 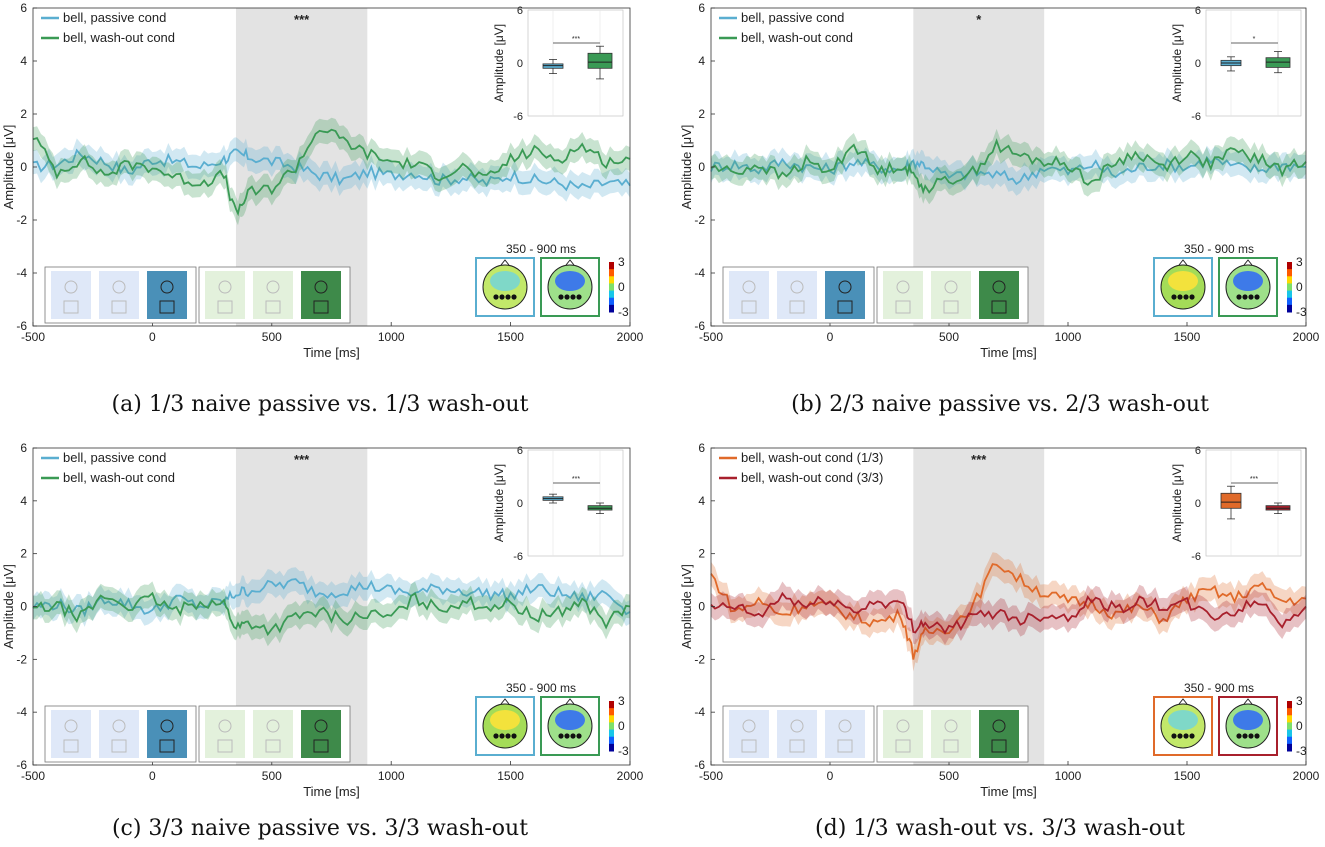 I want to click on y-axis-label: Amplitude [μV], so click(x=8, y=606).